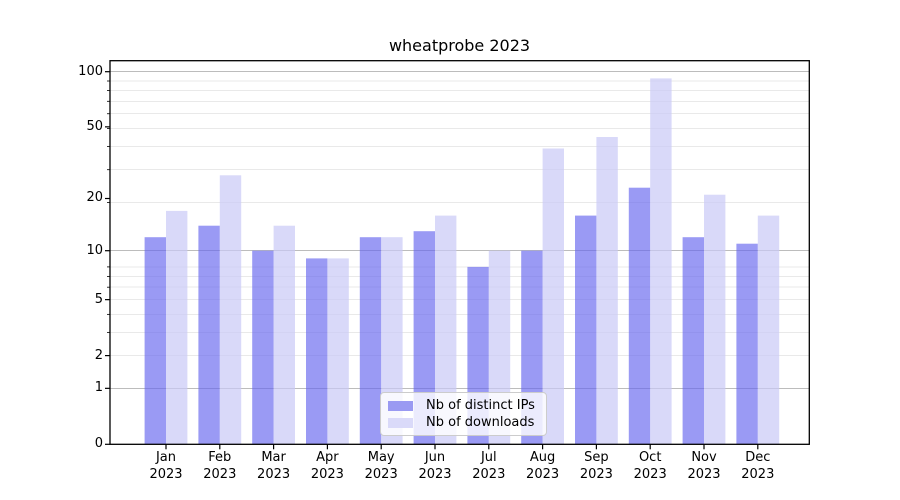  What do you see at coordinates (177, 327) in the screenshot?
I see `bar-jan-downloads` at bounding box center [177, 327].